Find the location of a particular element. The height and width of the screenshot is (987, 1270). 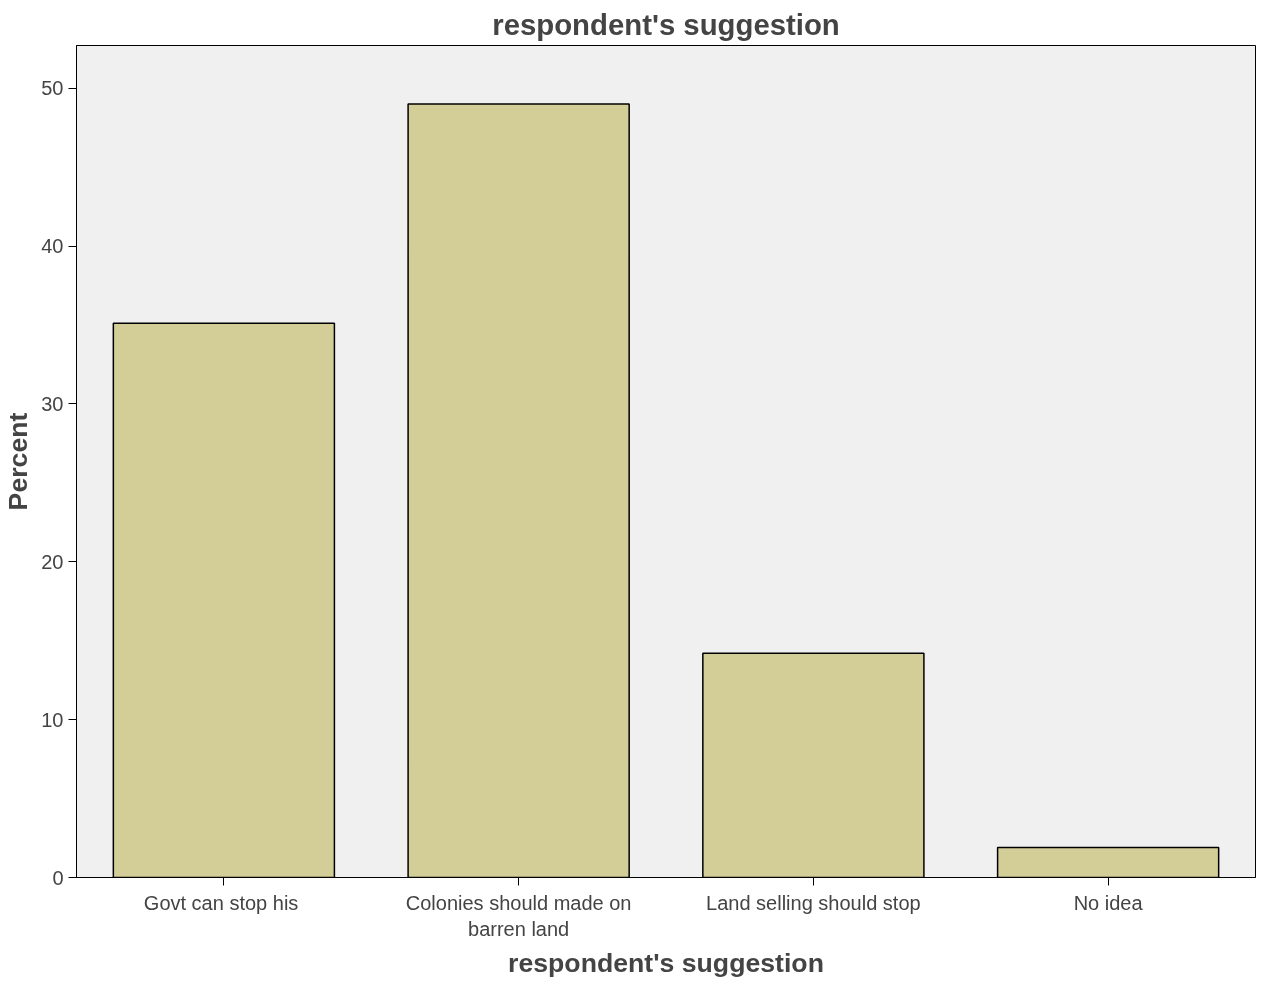

y-axis-title: Percent is located at coordinates (18, 461).